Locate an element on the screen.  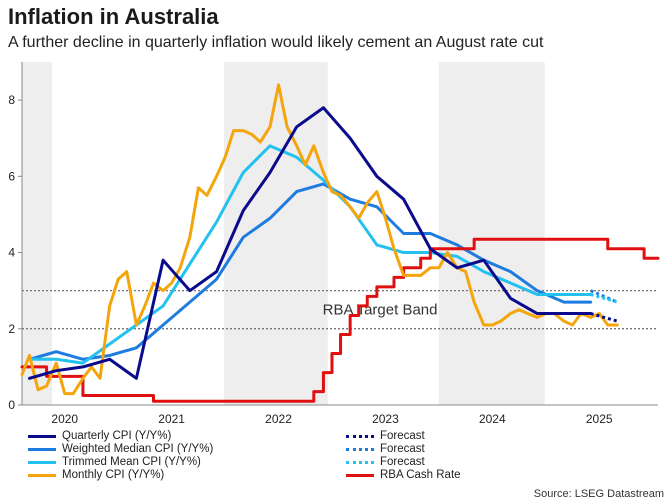
series-weighted-forecast-line is located at coordinates (604, 296).